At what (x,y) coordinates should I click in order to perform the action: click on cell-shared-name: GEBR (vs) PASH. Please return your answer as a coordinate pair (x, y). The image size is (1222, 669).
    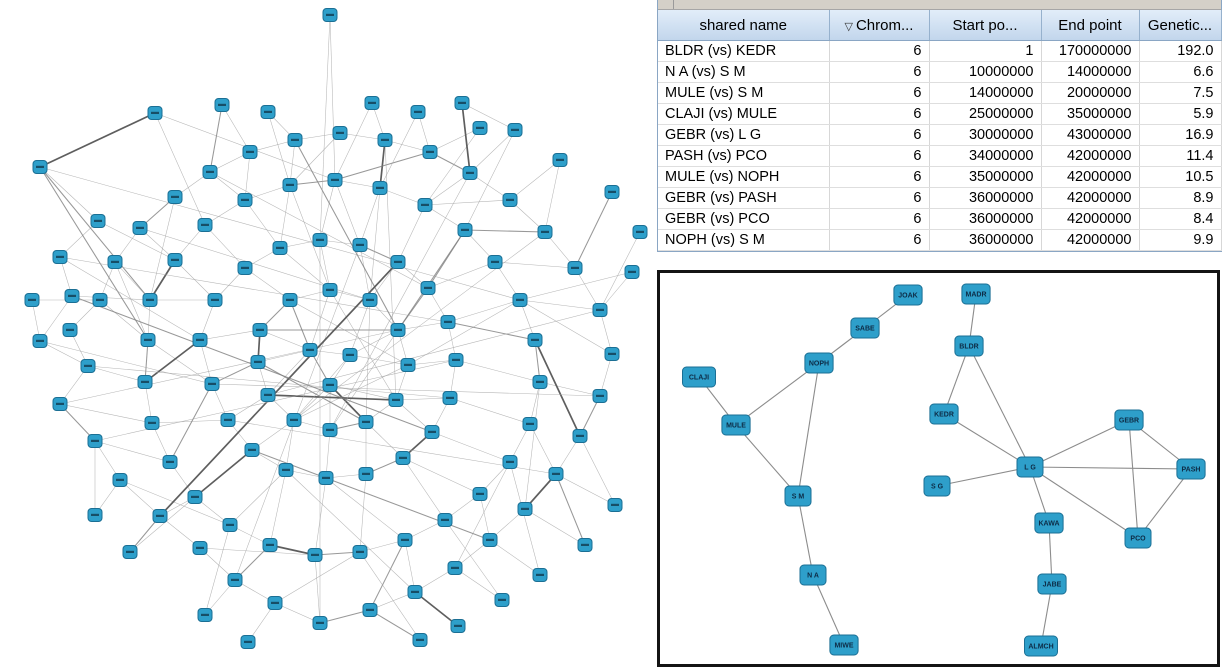
    Looking at the image, I should click on (744, 198).